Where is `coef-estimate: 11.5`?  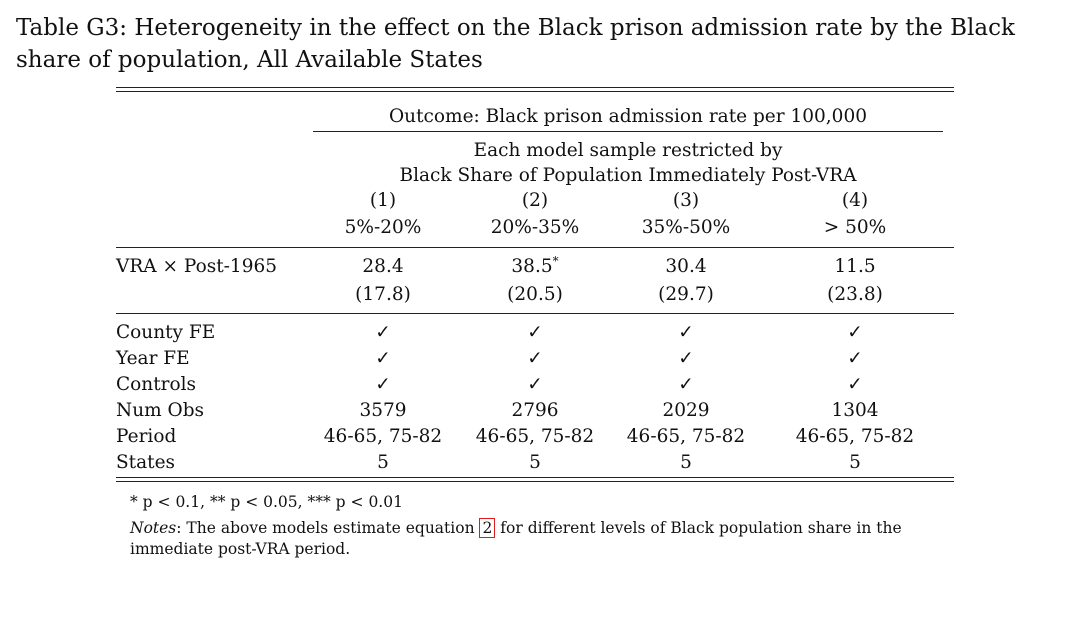 coef-estimate: 11.5 is located at coordinates (855, 266).